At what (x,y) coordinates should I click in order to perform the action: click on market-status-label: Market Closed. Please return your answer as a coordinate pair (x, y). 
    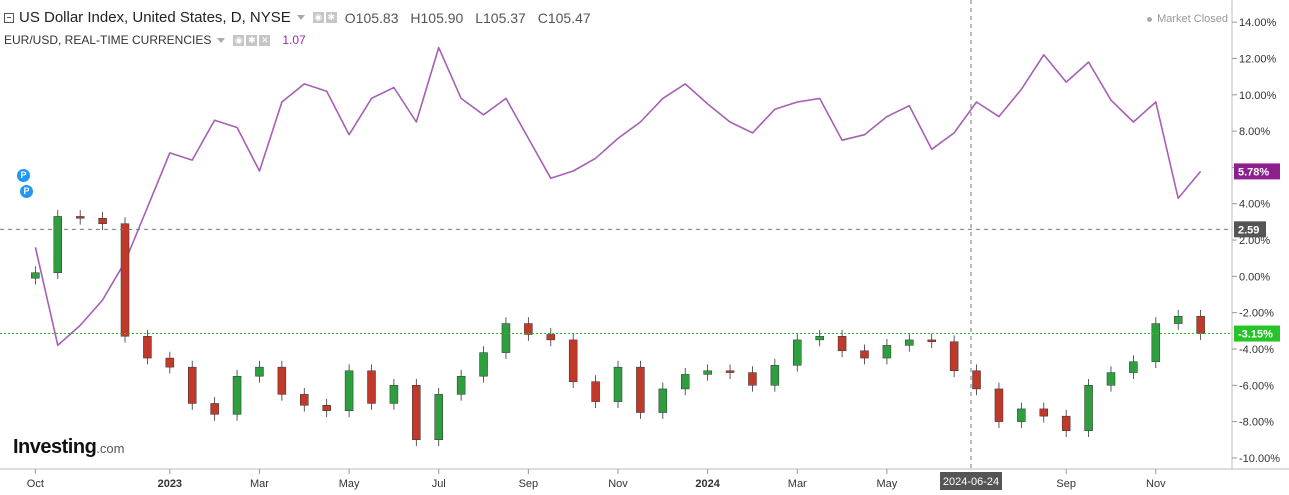
    Looking at the image, I should click on (1192, 19).